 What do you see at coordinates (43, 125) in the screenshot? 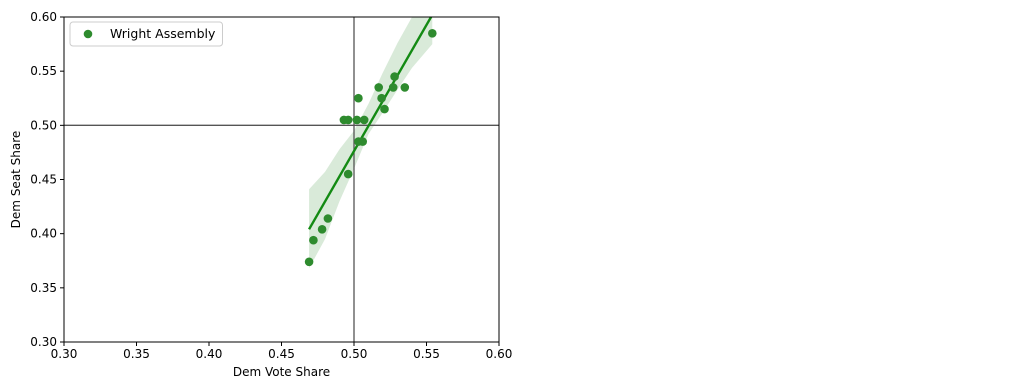
I see `y-tick-label: 0.50` at bounding box center [43, 125].